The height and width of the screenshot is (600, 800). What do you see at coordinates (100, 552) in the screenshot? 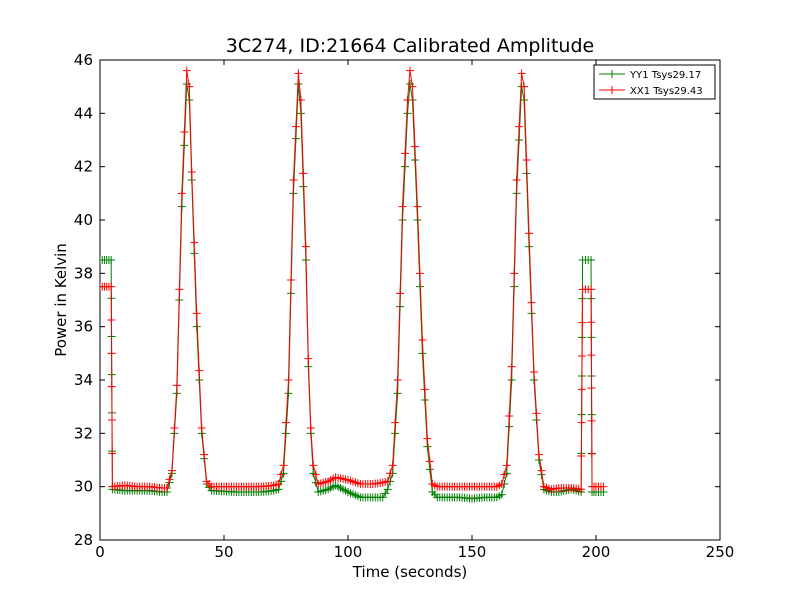
I see `x-tick-label: 0` at bounding box center [100, 552].